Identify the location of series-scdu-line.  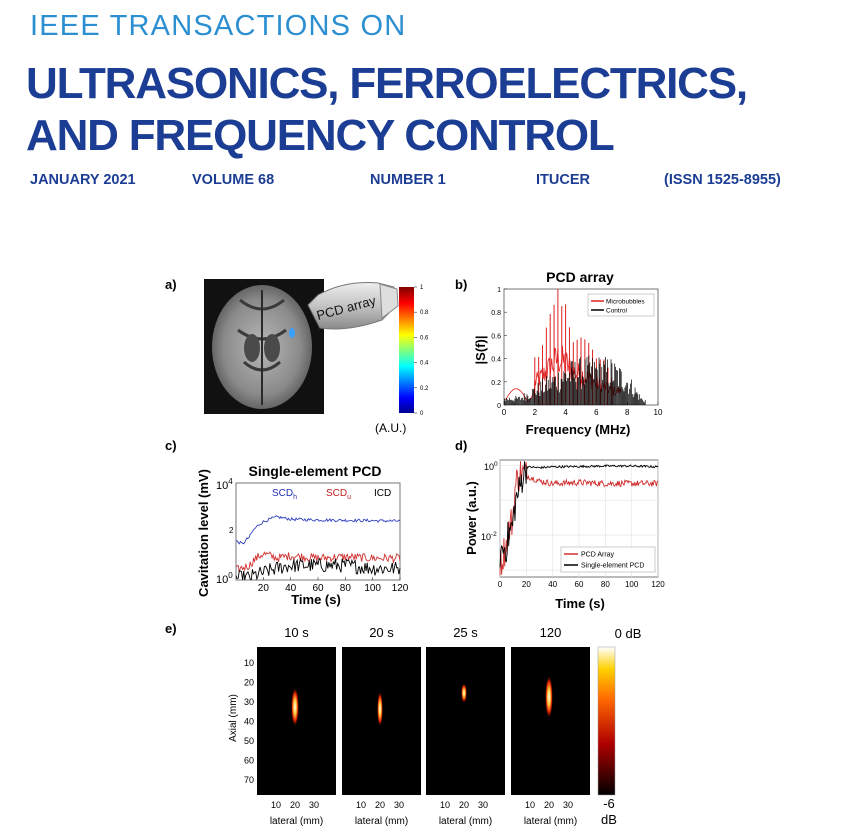
(318, 562).